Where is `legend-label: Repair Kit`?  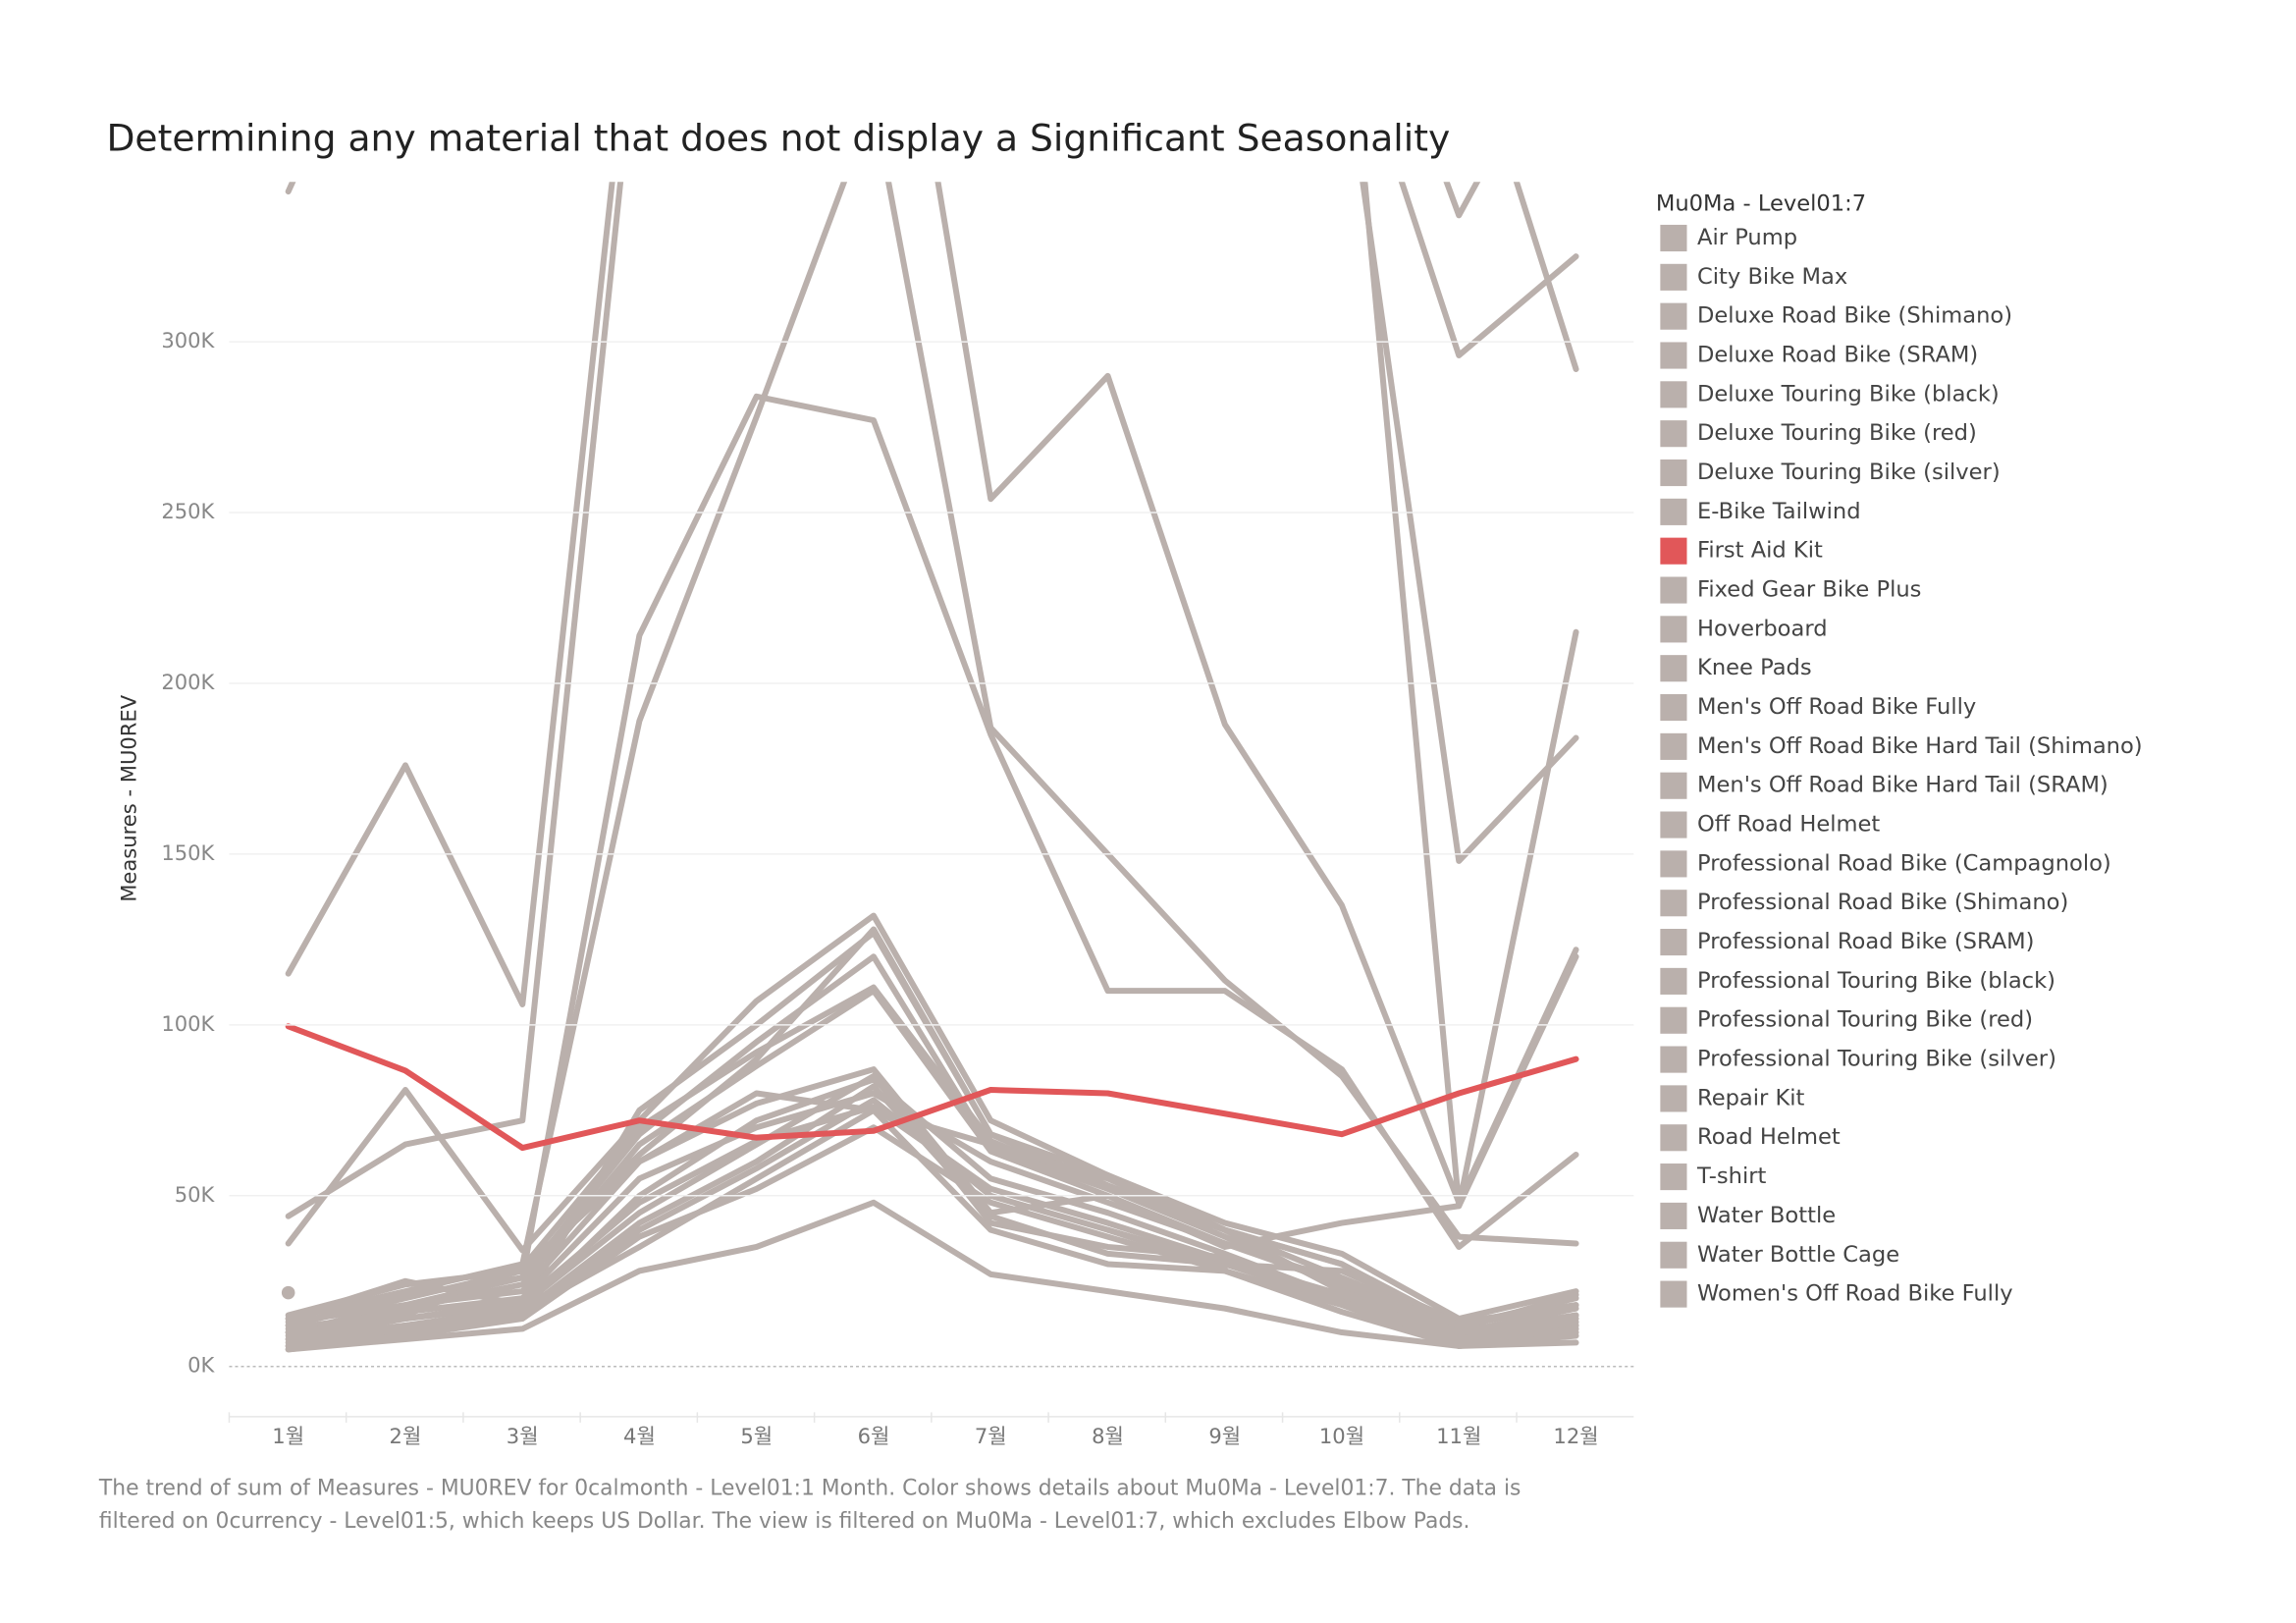
legend-label: Repair Kit is located at coordinates (1751, 1097).